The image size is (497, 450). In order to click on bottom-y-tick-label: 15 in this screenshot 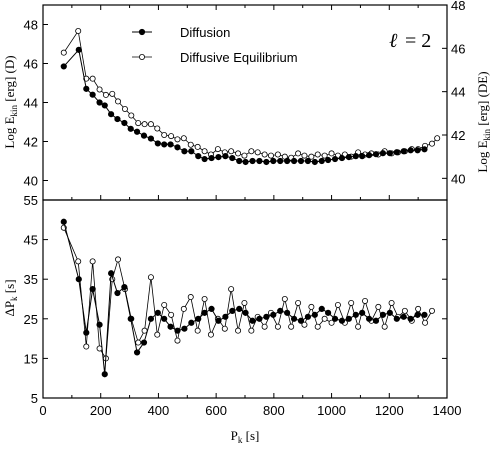, I will do `click(31, 358)`.